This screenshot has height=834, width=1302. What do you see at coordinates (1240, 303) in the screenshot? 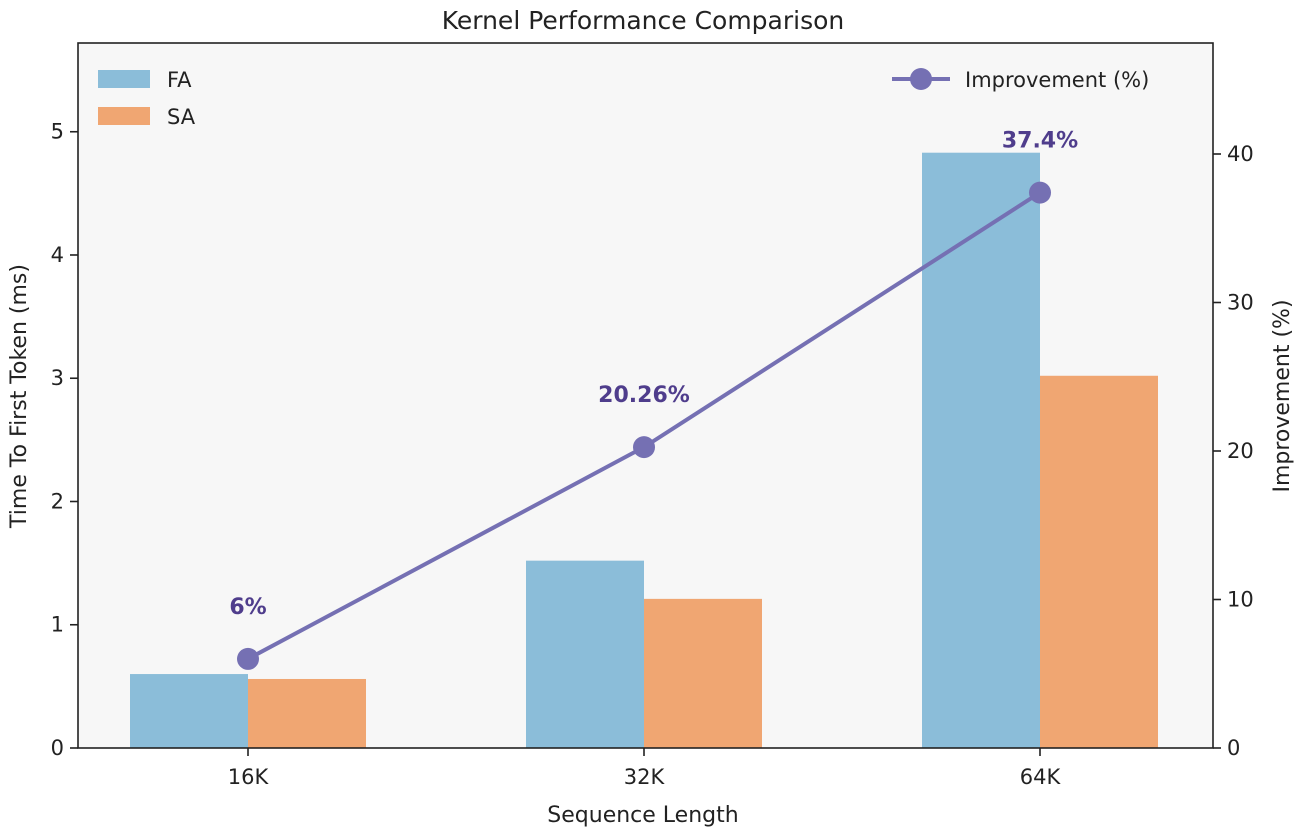
I see `right-tick-label: 30` at bounding box center [1240, 303].